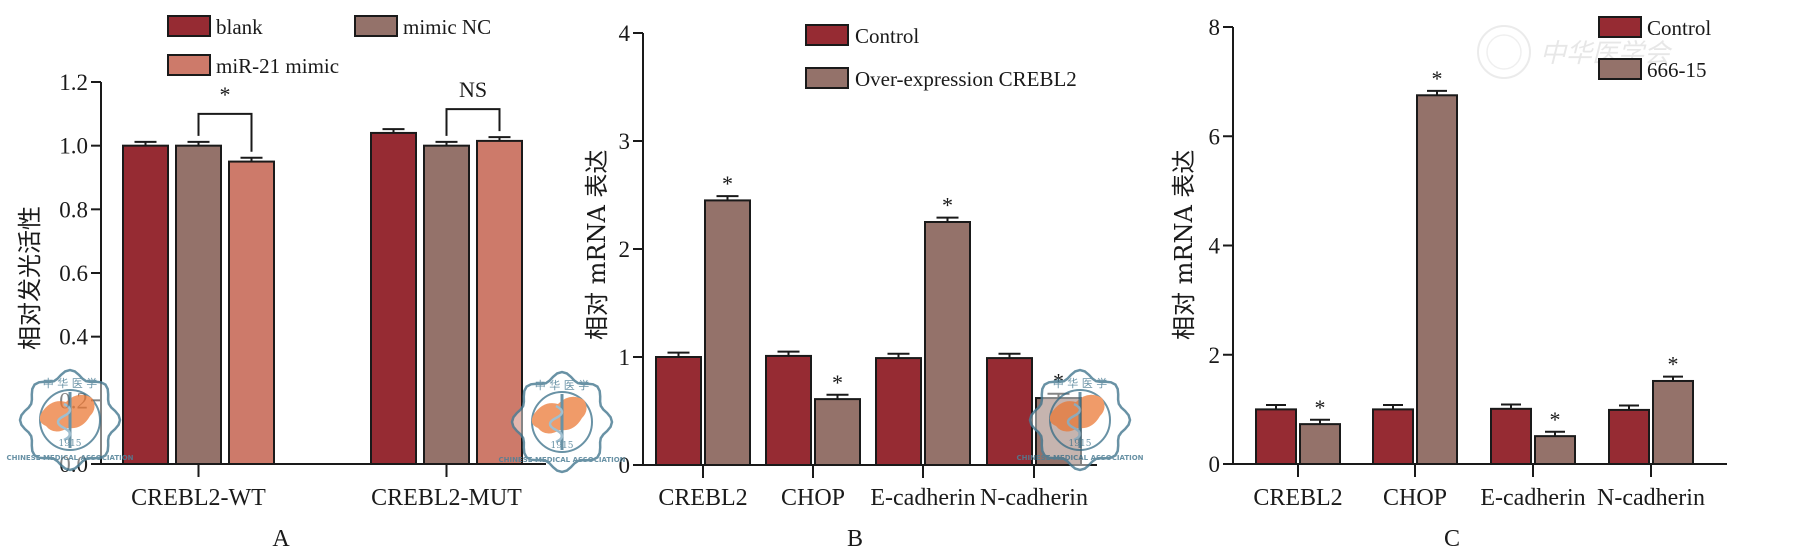 The width and height of the screenshot is (1795, 555). Describe the element at coordinates (198, 305) in the screenshot. I see `bar-mimic-nc-crebl2-wt` at that location.